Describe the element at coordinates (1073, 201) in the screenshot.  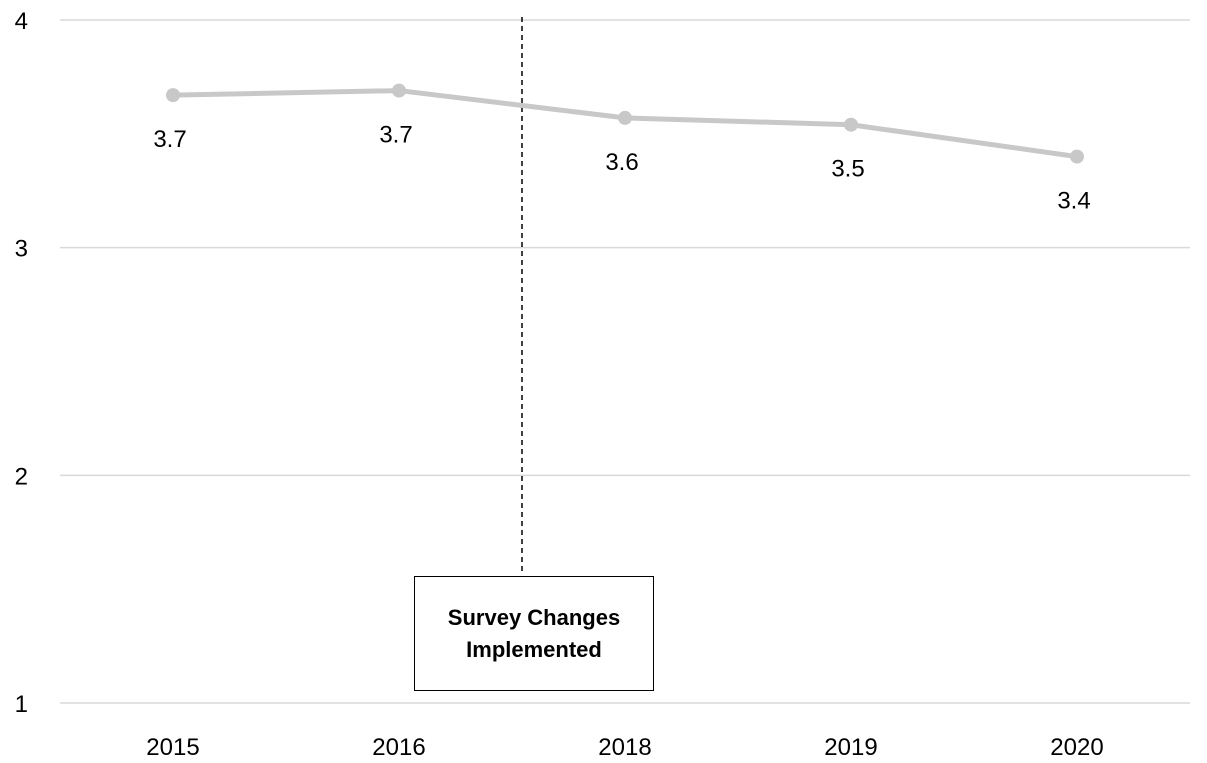
I see `data-label: 3.4` at that location.